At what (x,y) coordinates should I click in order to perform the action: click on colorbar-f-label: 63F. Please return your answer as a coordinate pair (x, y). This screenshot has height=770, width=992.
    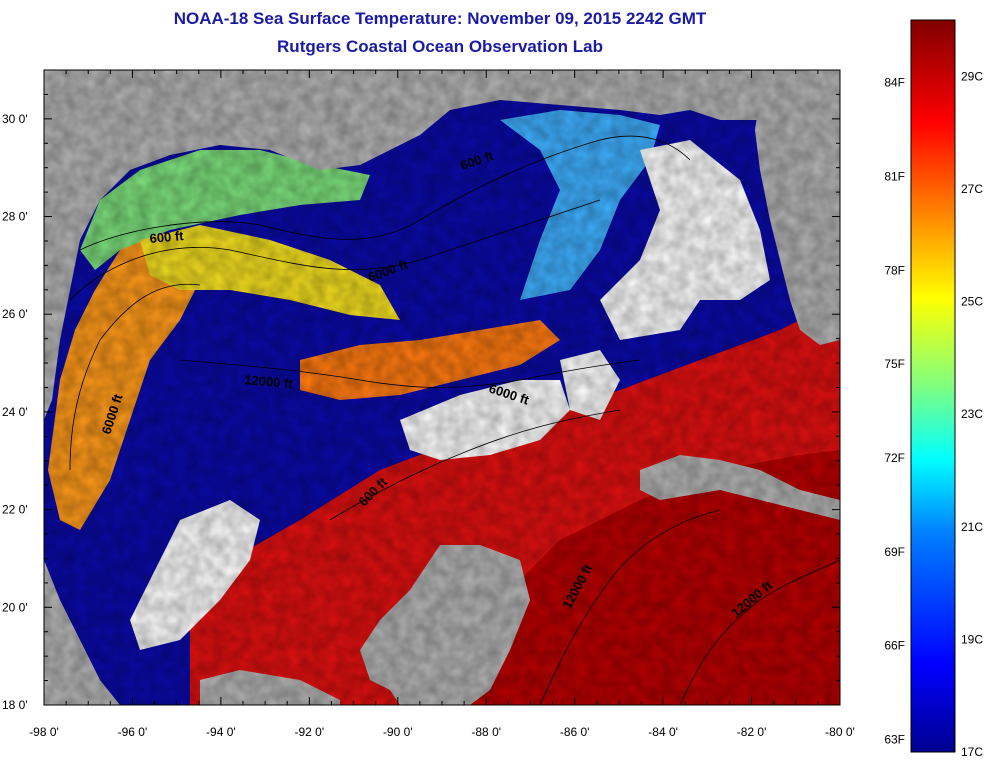
    Looking at the image, I should click on (894, 739).